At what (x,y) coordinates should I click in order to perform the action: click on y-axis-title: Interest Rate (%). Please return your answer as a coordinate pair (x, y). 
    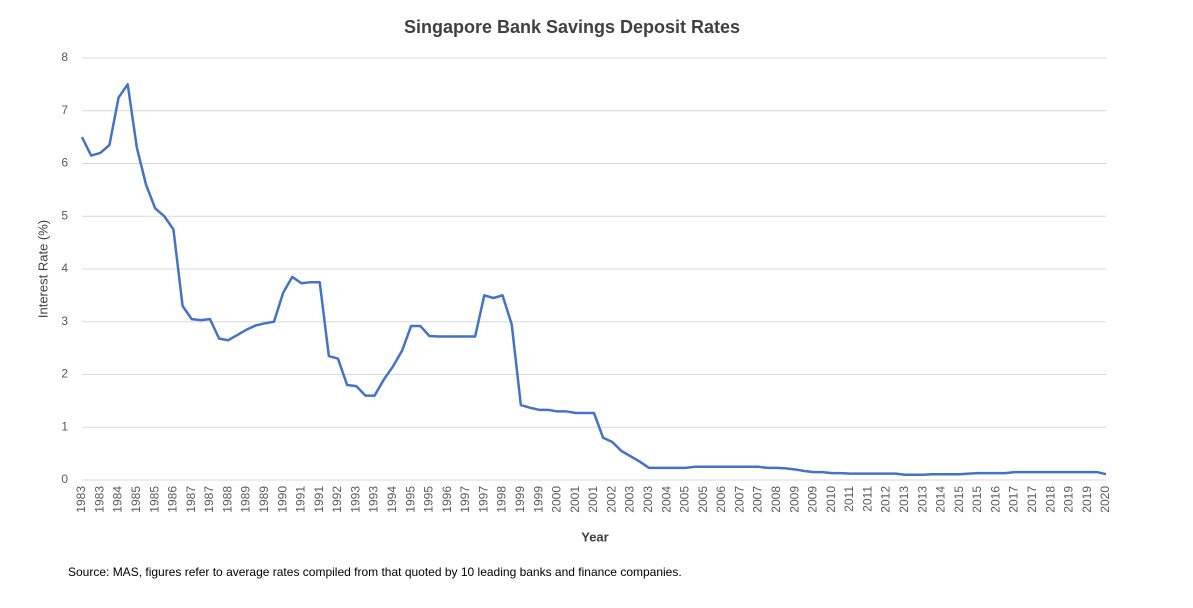
    Looking at the image, I should click on (42, 269).